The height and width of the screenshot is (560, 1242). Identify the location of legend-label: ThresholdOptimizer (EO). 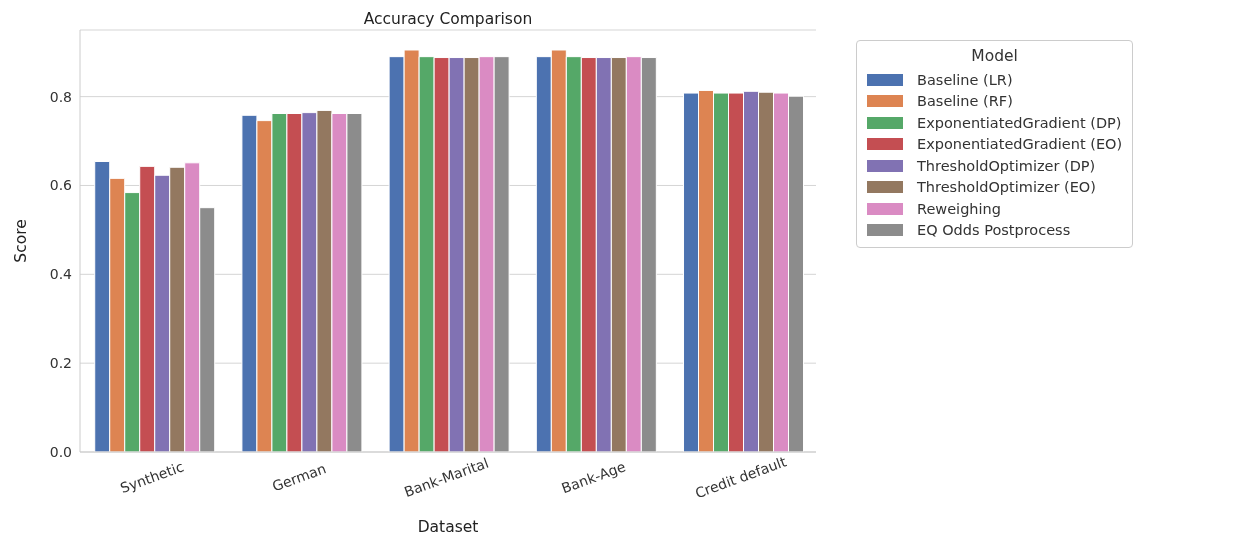
(1006, 187).